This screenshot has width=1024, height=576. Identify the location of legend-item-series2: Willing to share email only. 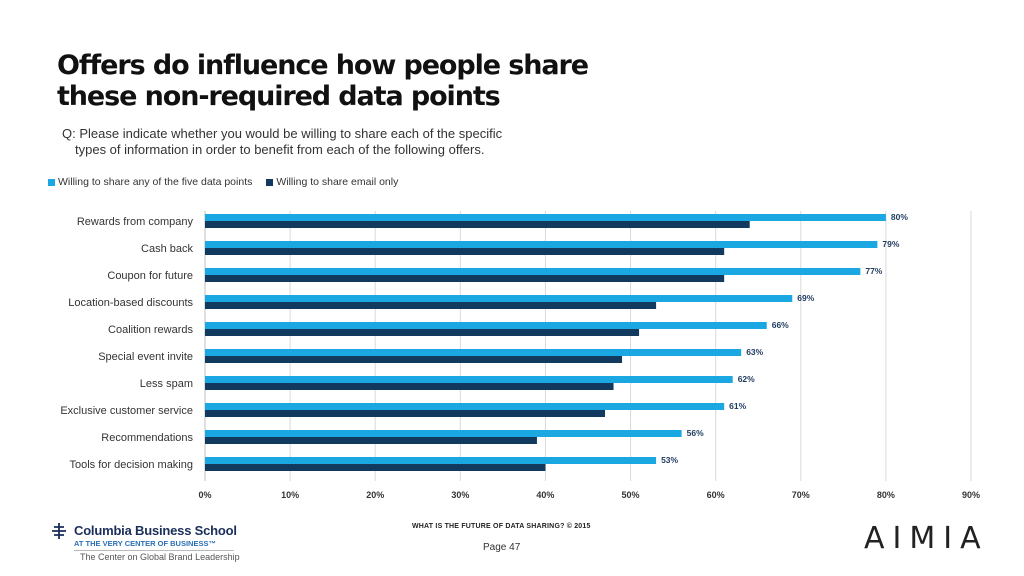
(332, 182).